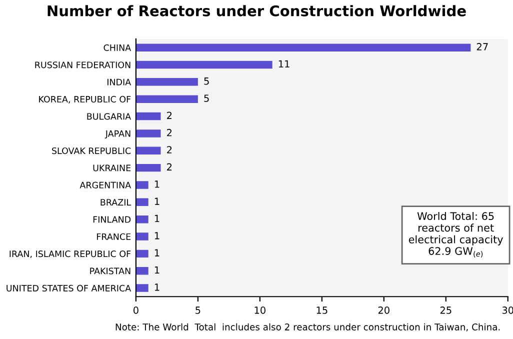 The image size is (513, 339). Describe the element at coordinates (284, 64) in the screenshot. I see `data-label: 11` at that location.